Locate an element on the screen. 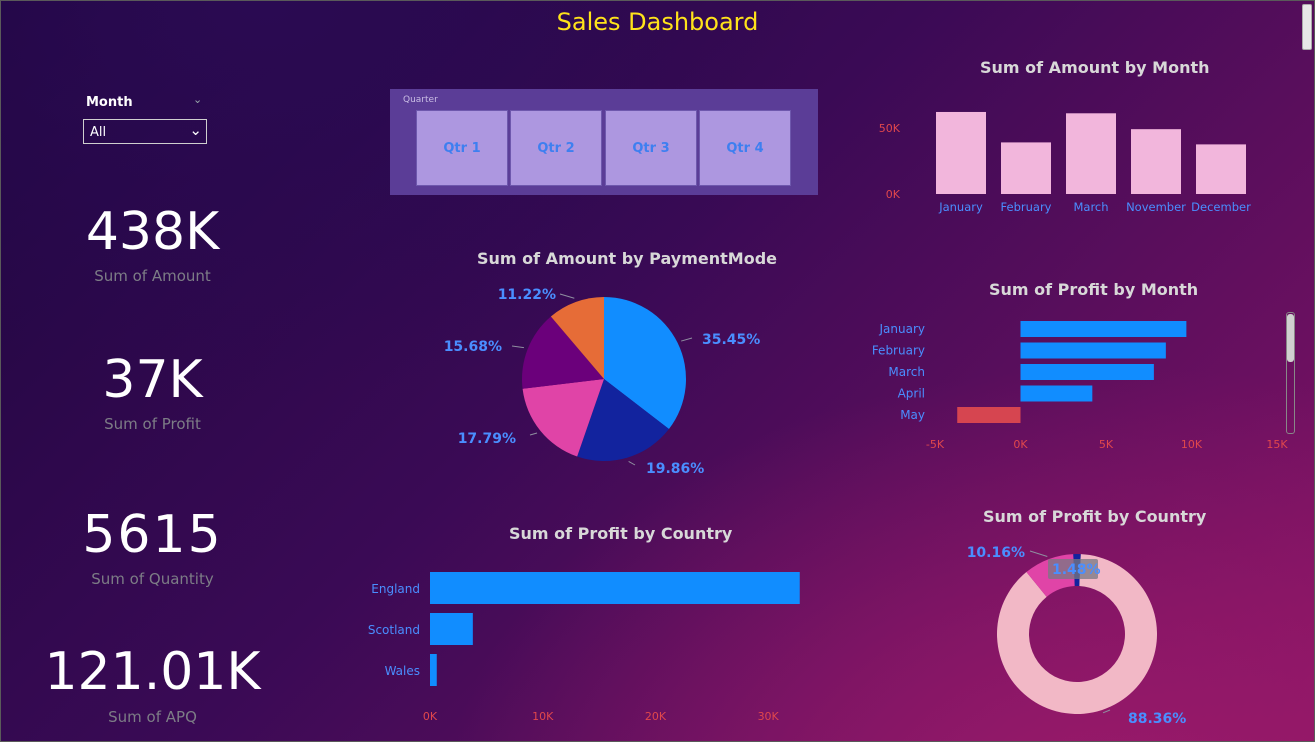 The height and width of the screenshot is (742, 1315). month-slicer-label: Month is located at coordinates (109, 102).